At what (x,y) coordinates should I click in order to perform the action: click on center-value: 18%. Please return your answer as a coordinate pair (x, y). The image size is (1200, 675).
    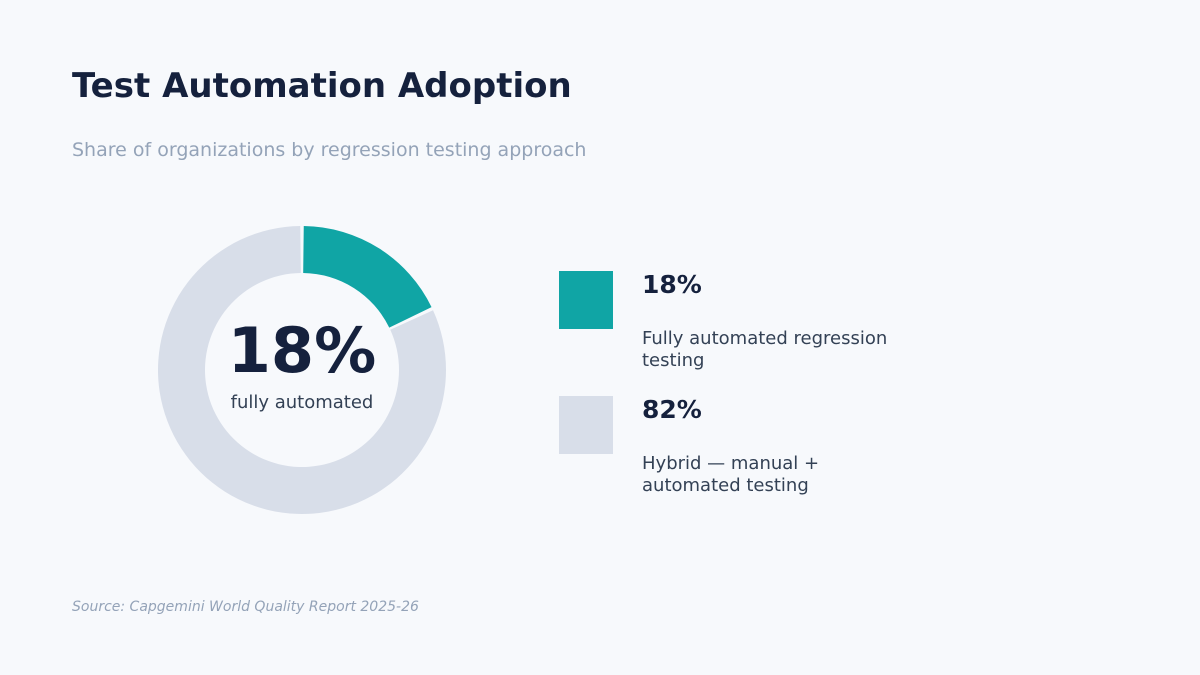
    Looking at the image, I should click on (302, 350).